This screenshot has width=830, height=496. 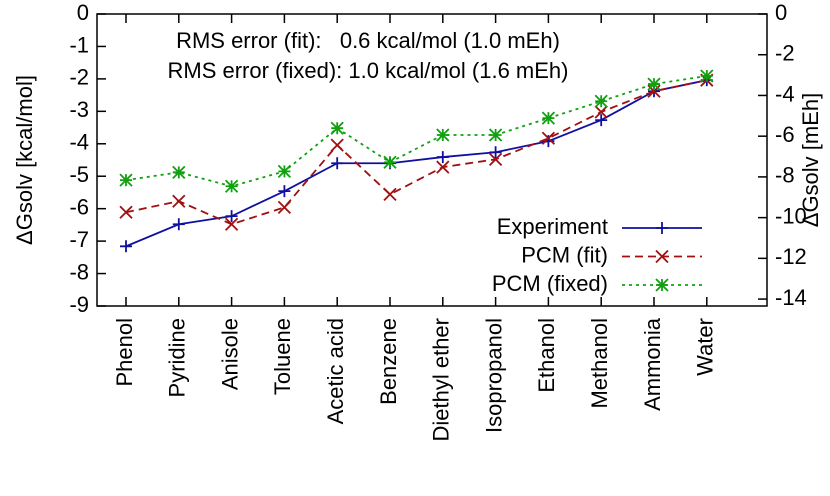 I want to click on legend-label: PCM (fixed), so click(x=550, y=283).